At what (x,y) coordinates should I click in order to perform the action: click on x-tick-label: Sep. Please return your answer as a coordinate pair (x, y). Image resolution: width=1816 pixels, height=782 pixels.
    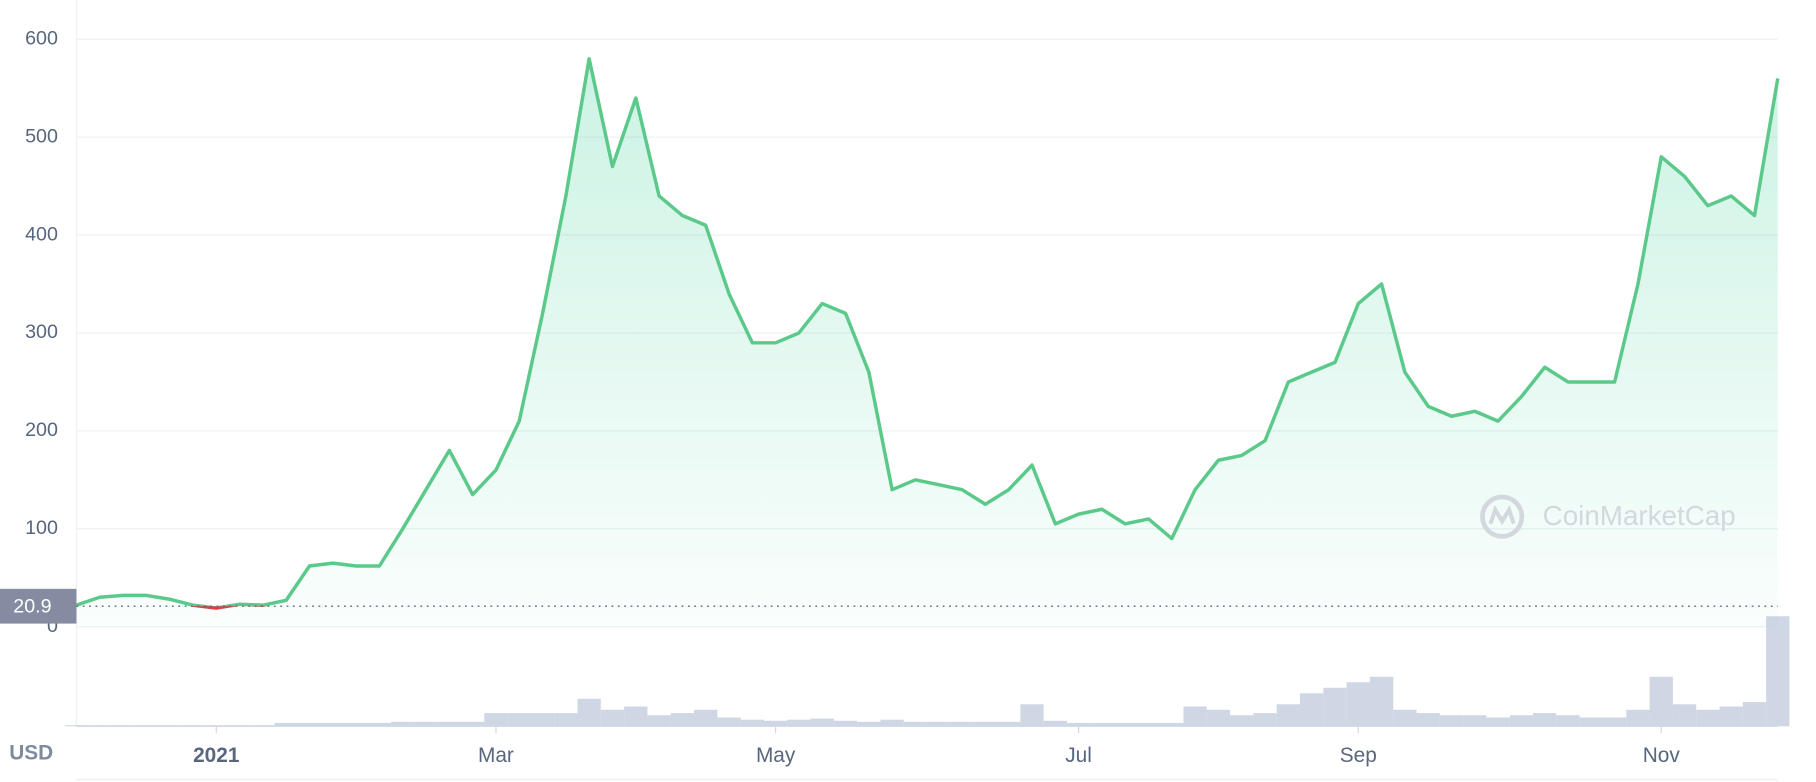
    Looking at the image, I should click on (1358, 755).